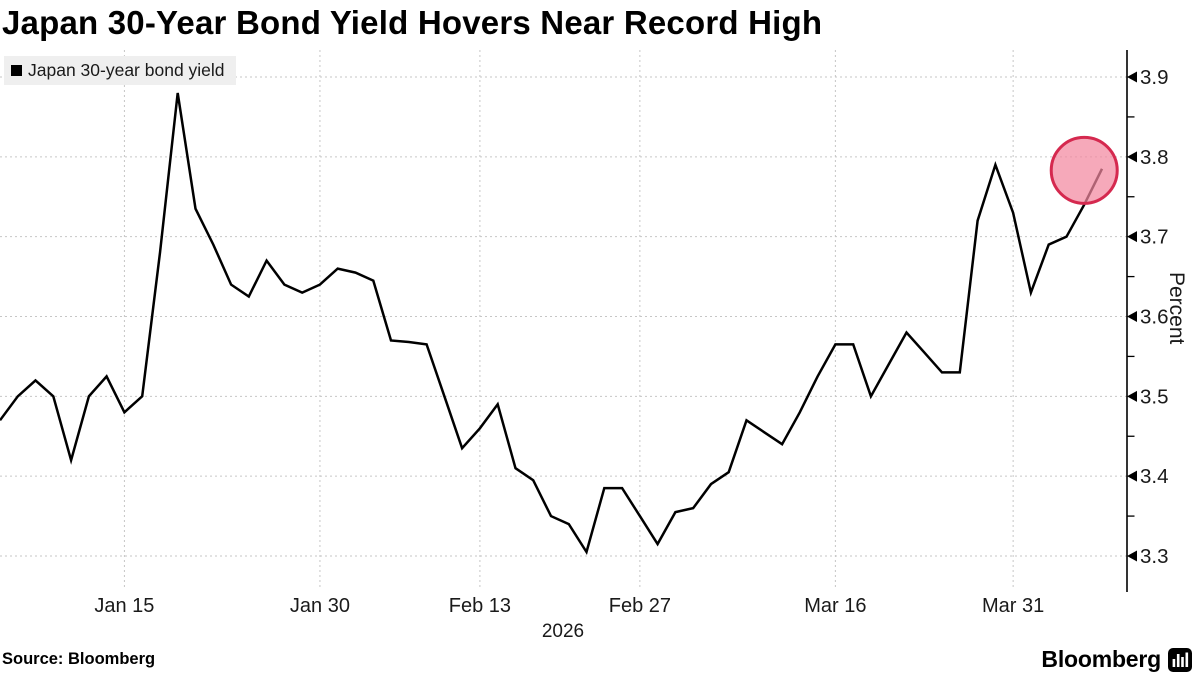  What do you see at coordinates (1154, 77) in the screenshot?
I see `y-tick-label: 3.9` at bounding box center [1154, 77].